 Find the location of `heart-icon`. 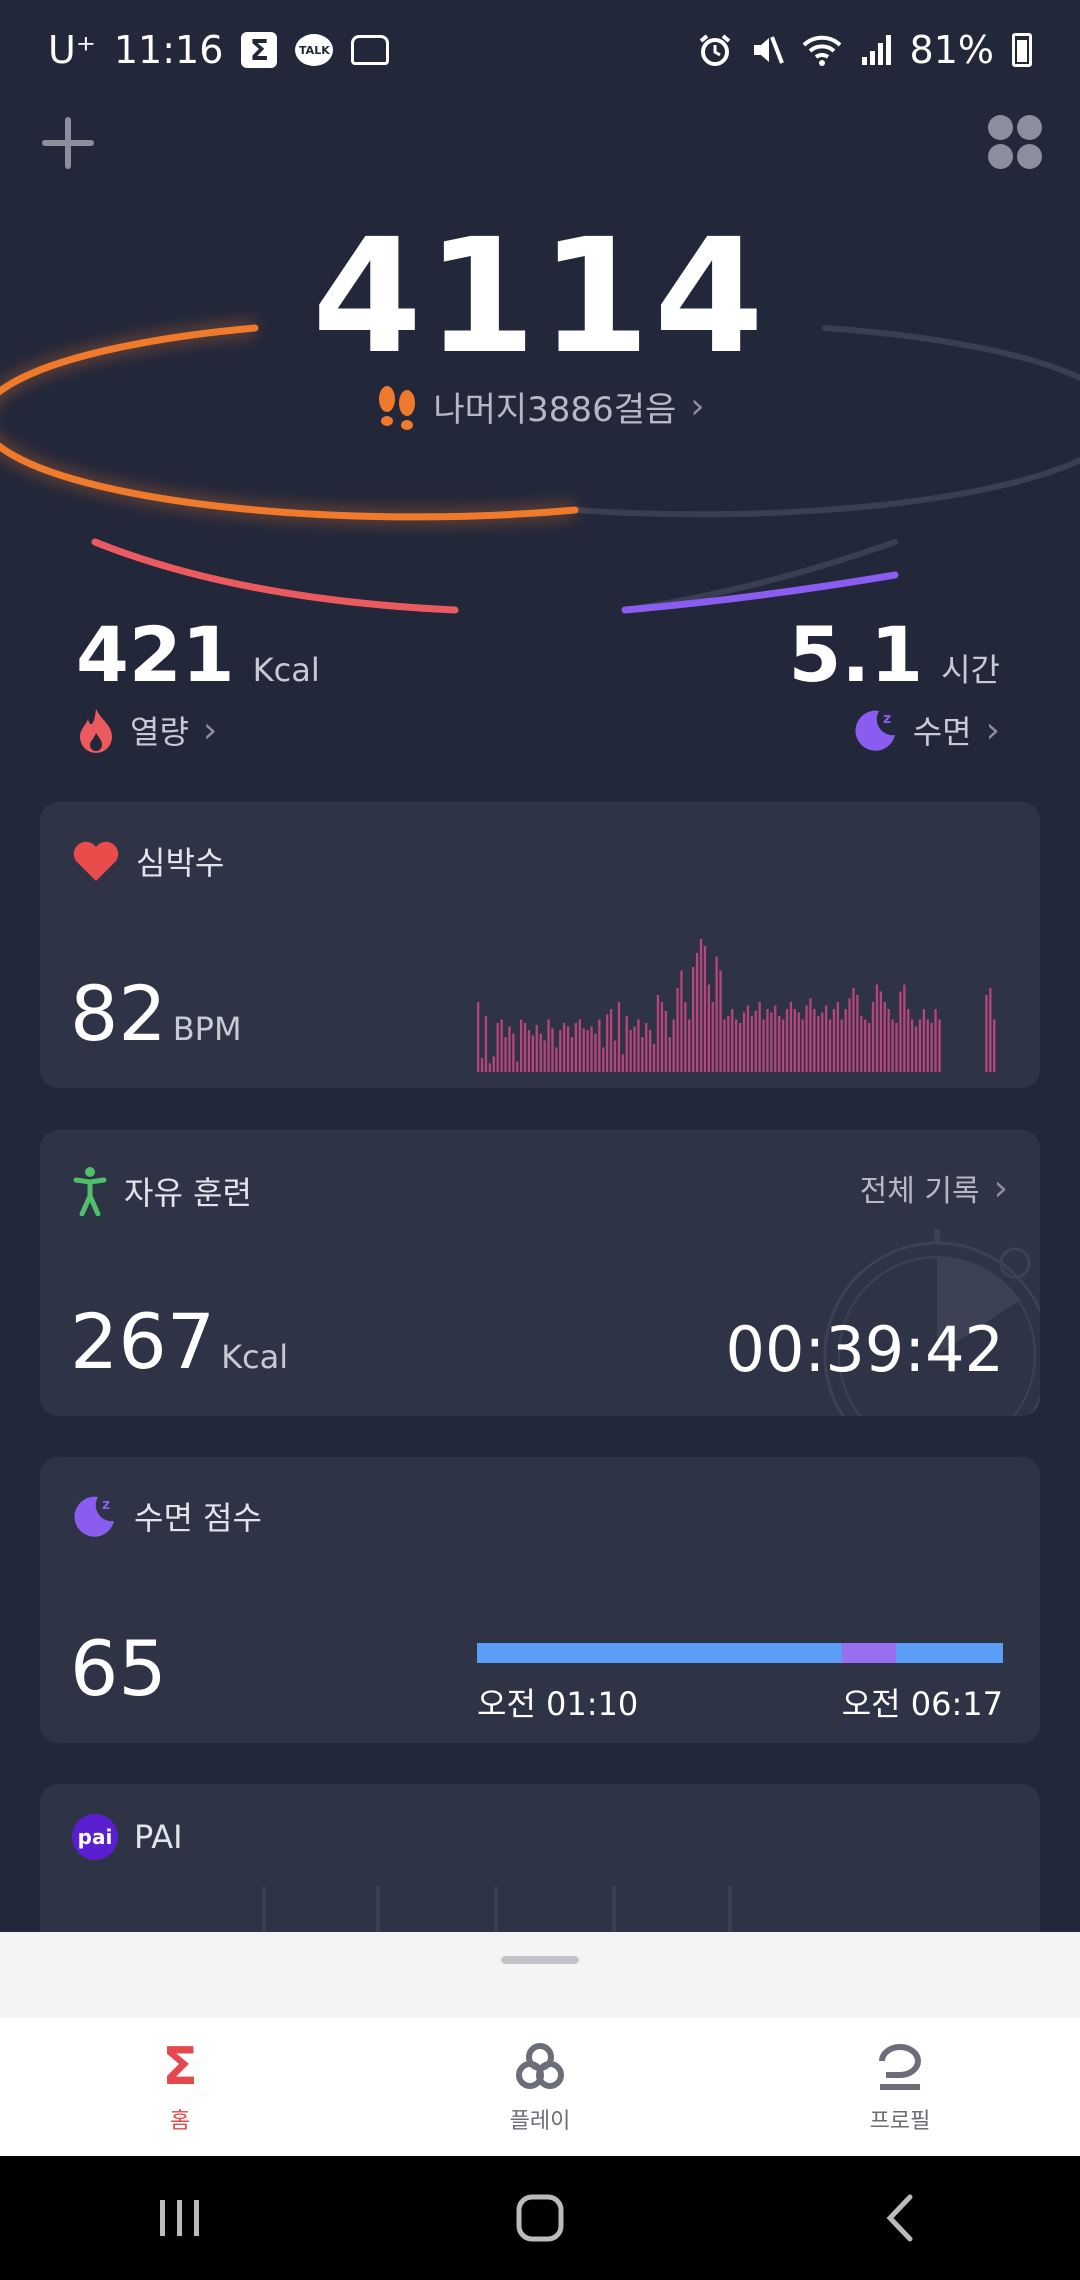

heart-icon is located at coordinates (96, 861).